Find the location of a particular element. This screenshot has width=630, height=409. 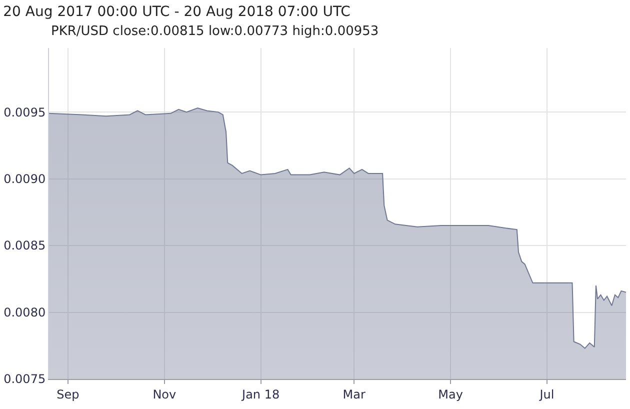

y-tick-label: 0.0075 is located at coordinates (25, 379).